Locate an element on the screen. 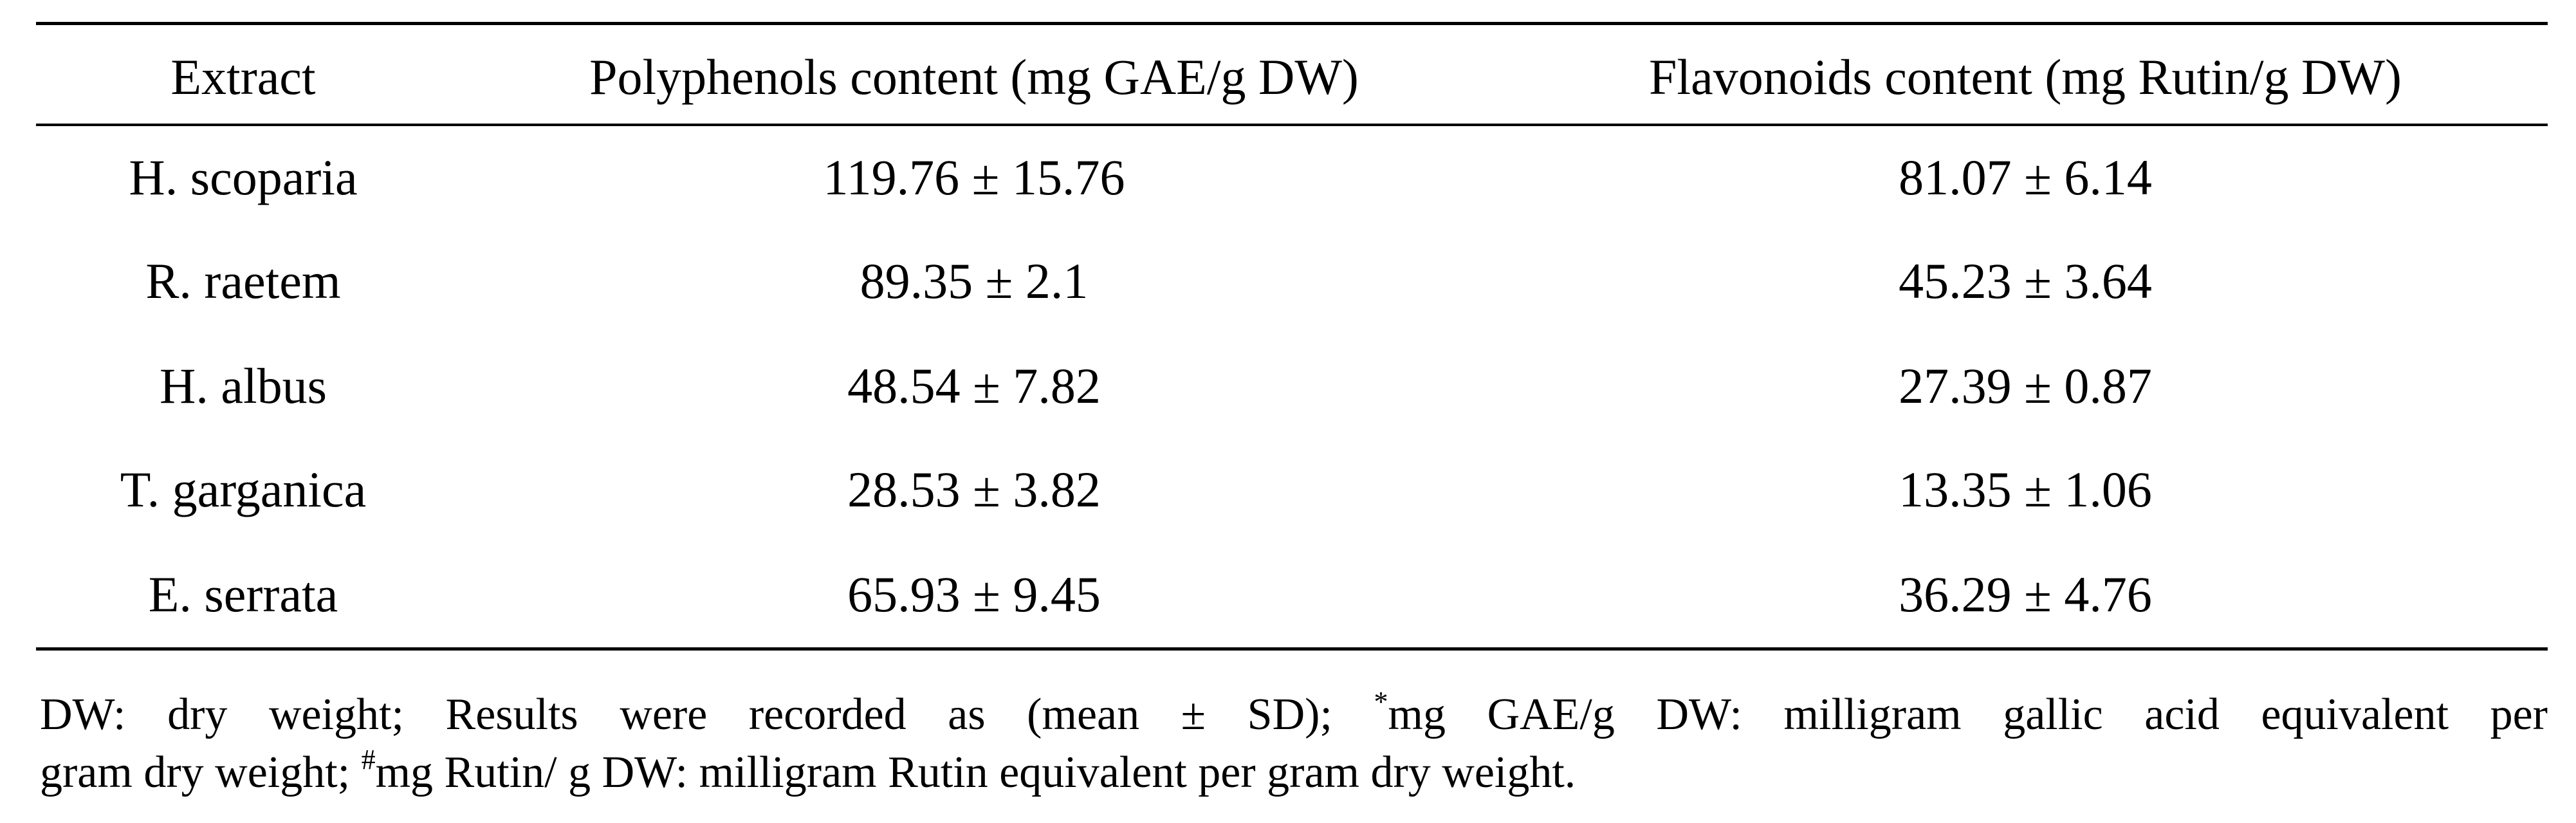 The width and height of the screenshot is (2576, 823). table-cell: 36.29 ± 4.76 is located at coordinates (2025, 594).